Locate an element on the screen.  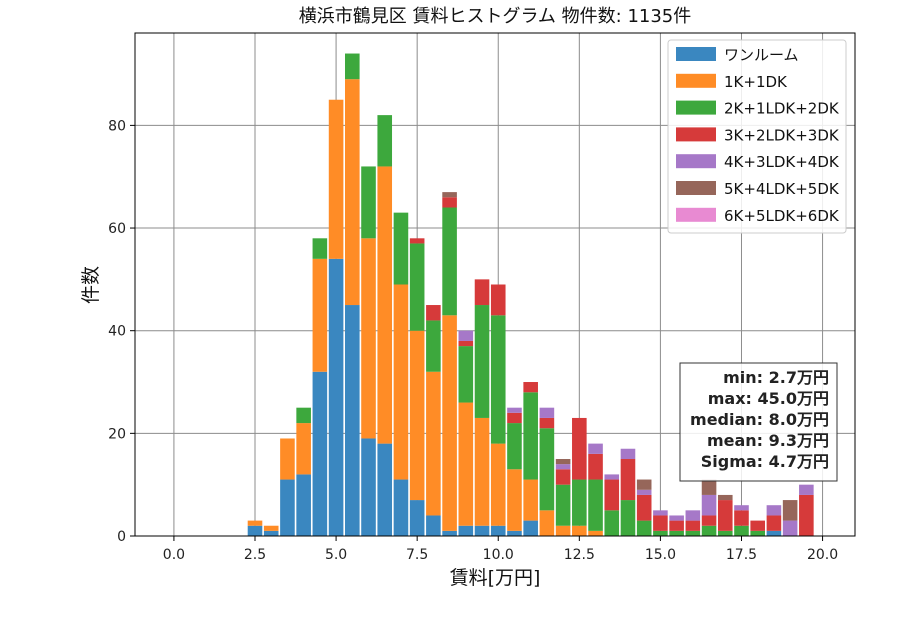
bar-3K+2LDK+3DK-11 is located at coordinates (530, 387).